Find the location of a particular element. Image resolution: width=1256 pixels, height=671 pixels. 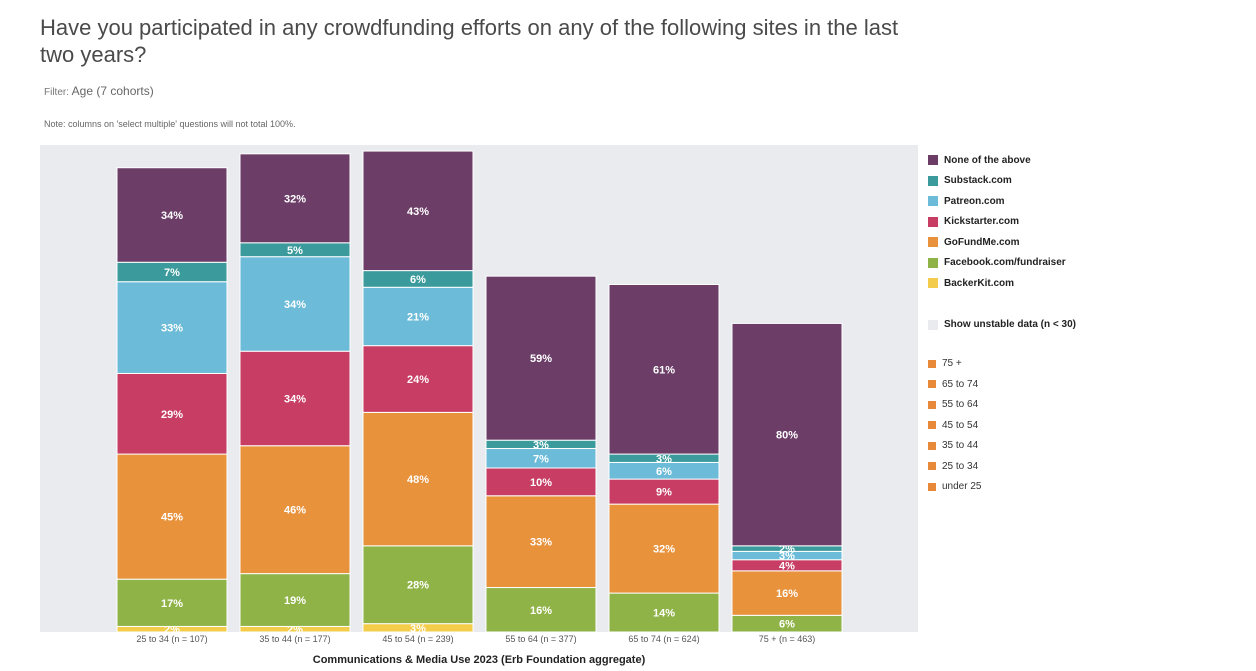

cohort-label: 35 to 44 is located at coordinates (960, 446).